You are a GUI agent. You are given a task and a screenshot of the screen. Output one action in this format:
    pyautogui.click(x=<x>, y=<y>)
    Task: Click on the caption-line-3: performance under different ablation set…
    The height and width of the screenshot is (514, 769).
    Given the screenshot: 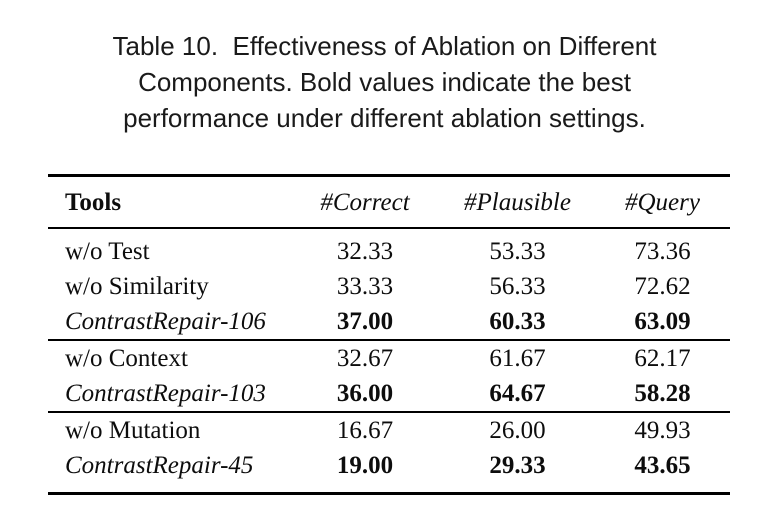 What is the action you would take?
    pyautogui.click(x=384, y=118)
    